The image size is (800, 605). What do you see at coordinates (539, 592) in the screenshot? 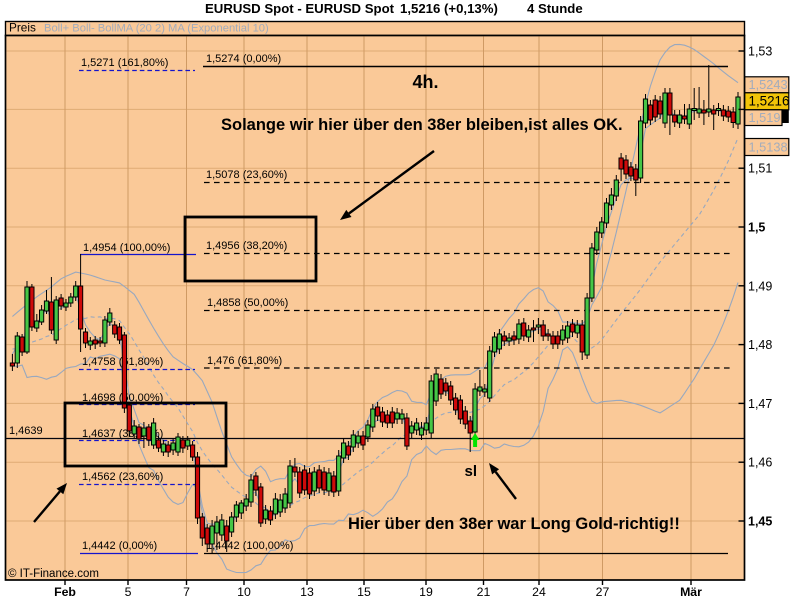
I see `svg-text: 24` at bounding box center [539, 592].